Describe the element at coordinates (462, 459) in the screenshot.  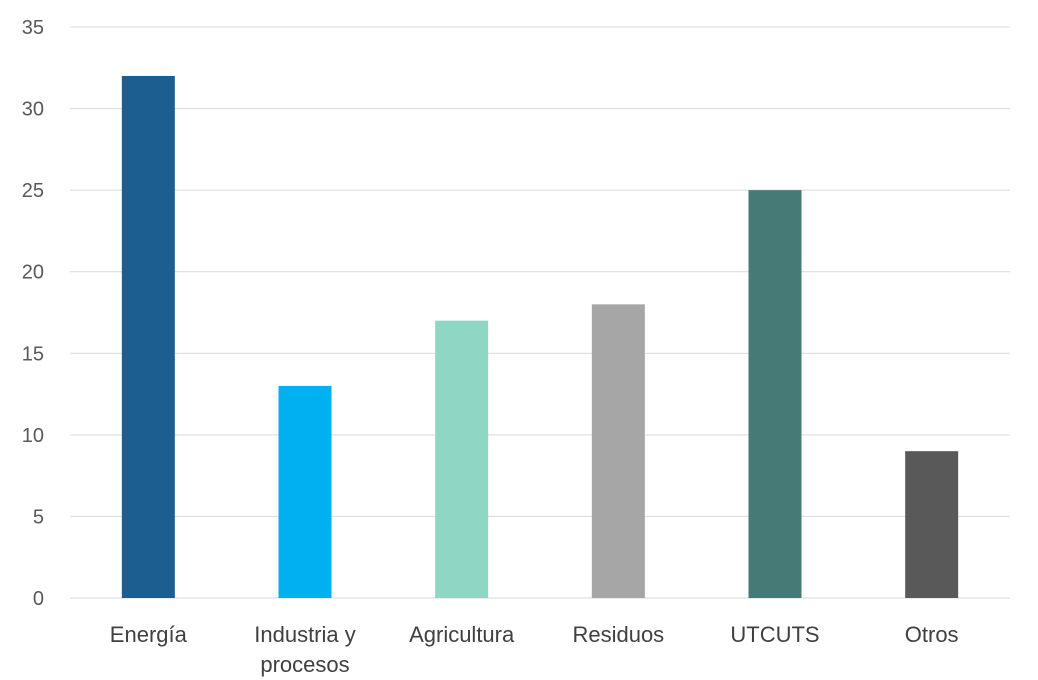
I see `bar-agricultura` at that location.